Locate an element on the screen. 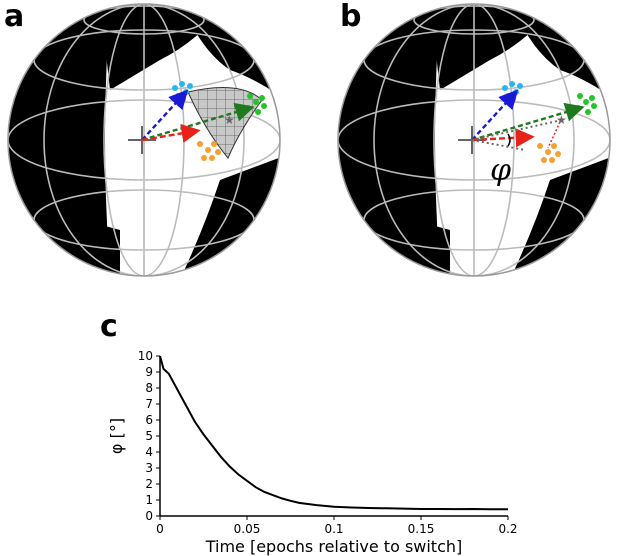  phi-label: φ is located at coordinates (500, 170).